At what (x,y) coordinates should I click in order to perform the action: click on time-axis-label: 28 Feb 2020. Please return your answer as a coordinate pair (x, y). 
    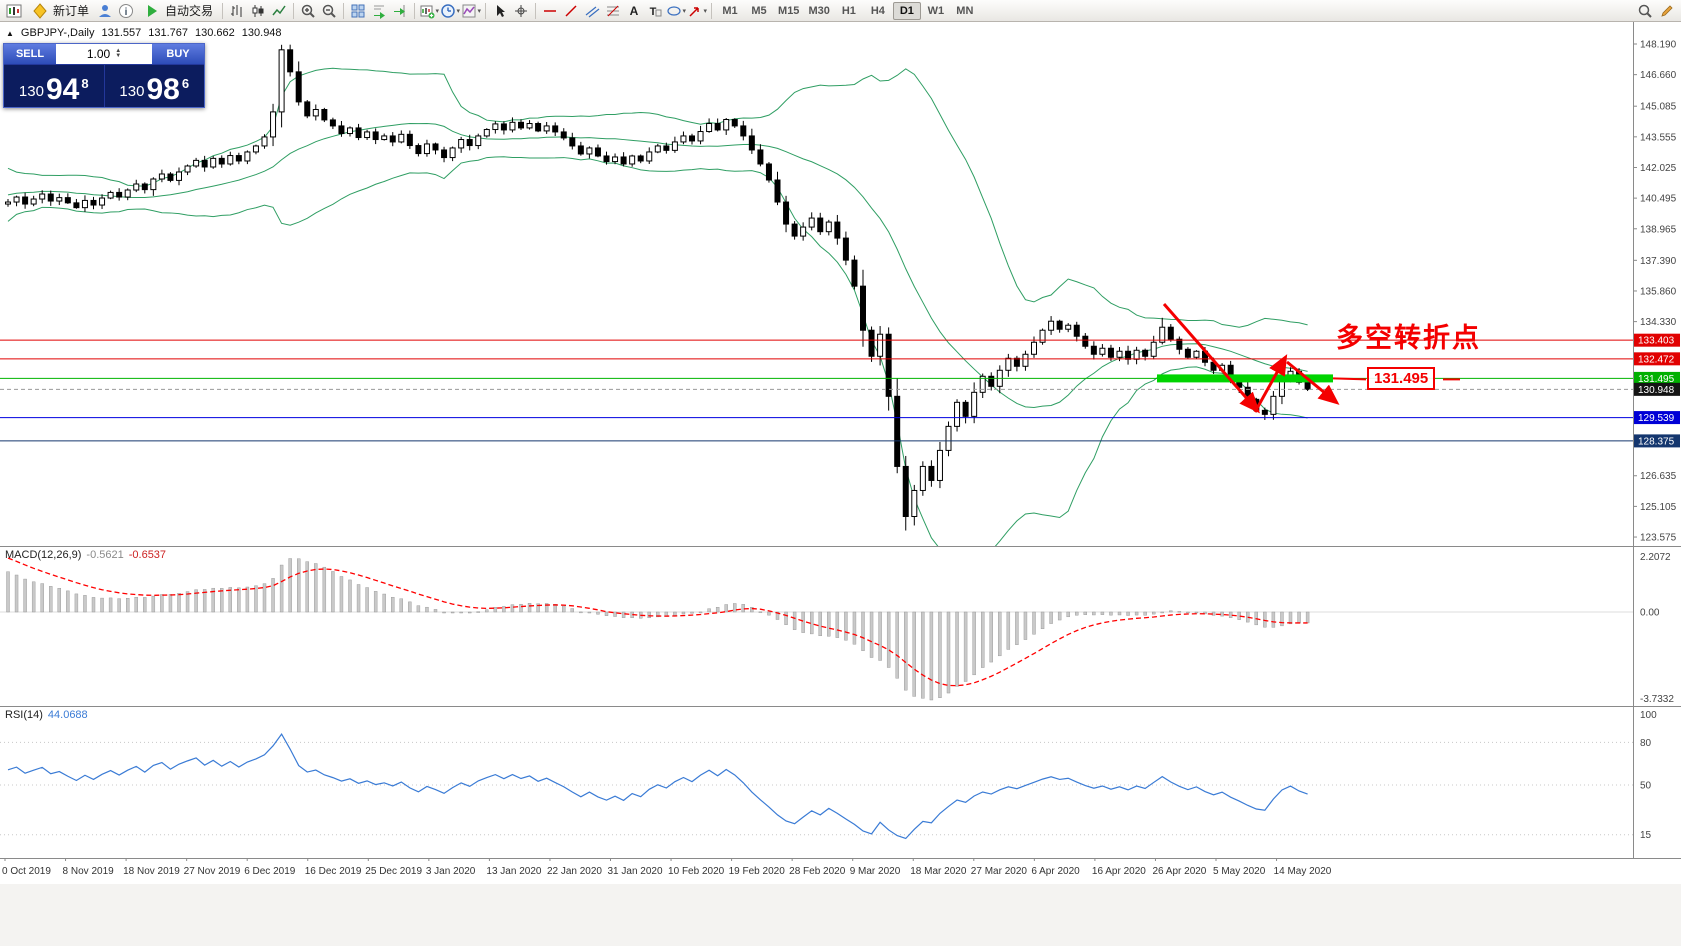
    Looking at the image, I should click on (817, 871).